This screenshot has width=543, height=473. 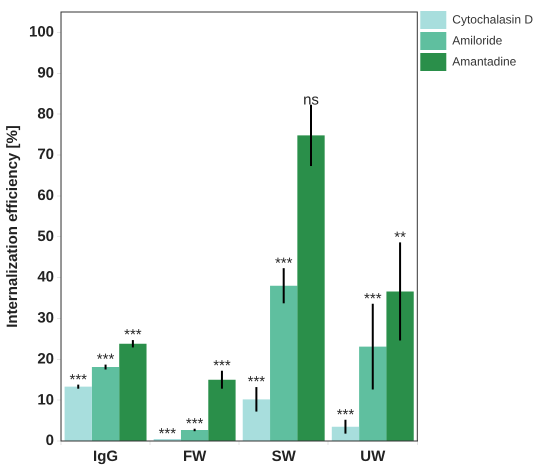 I want to click on y-tick-label: 20, so click(x=45, y=359).